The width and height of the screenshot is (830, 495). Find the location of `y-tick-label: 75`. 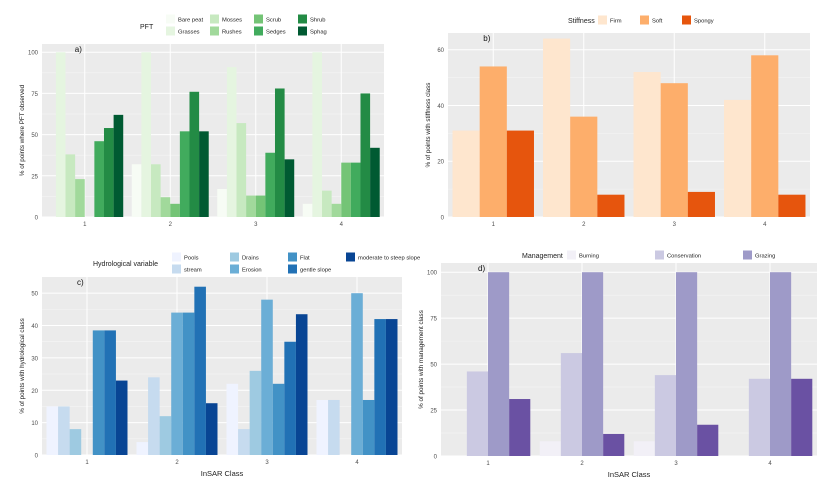

y-tick-label: 75 is located at coordinates (433, 320).